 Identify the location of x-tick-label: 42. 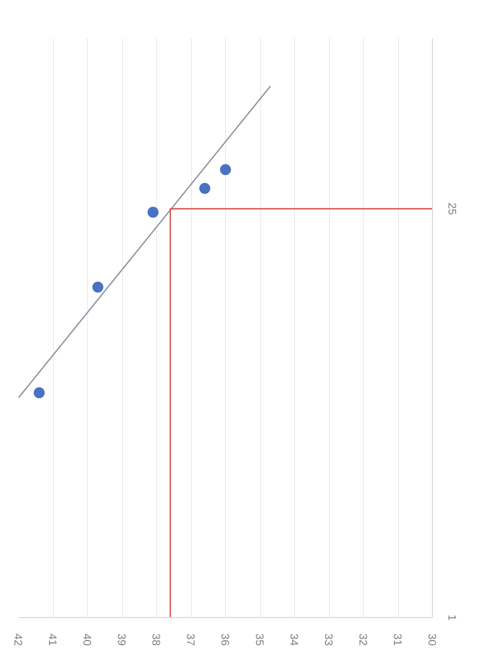
(18, 640).